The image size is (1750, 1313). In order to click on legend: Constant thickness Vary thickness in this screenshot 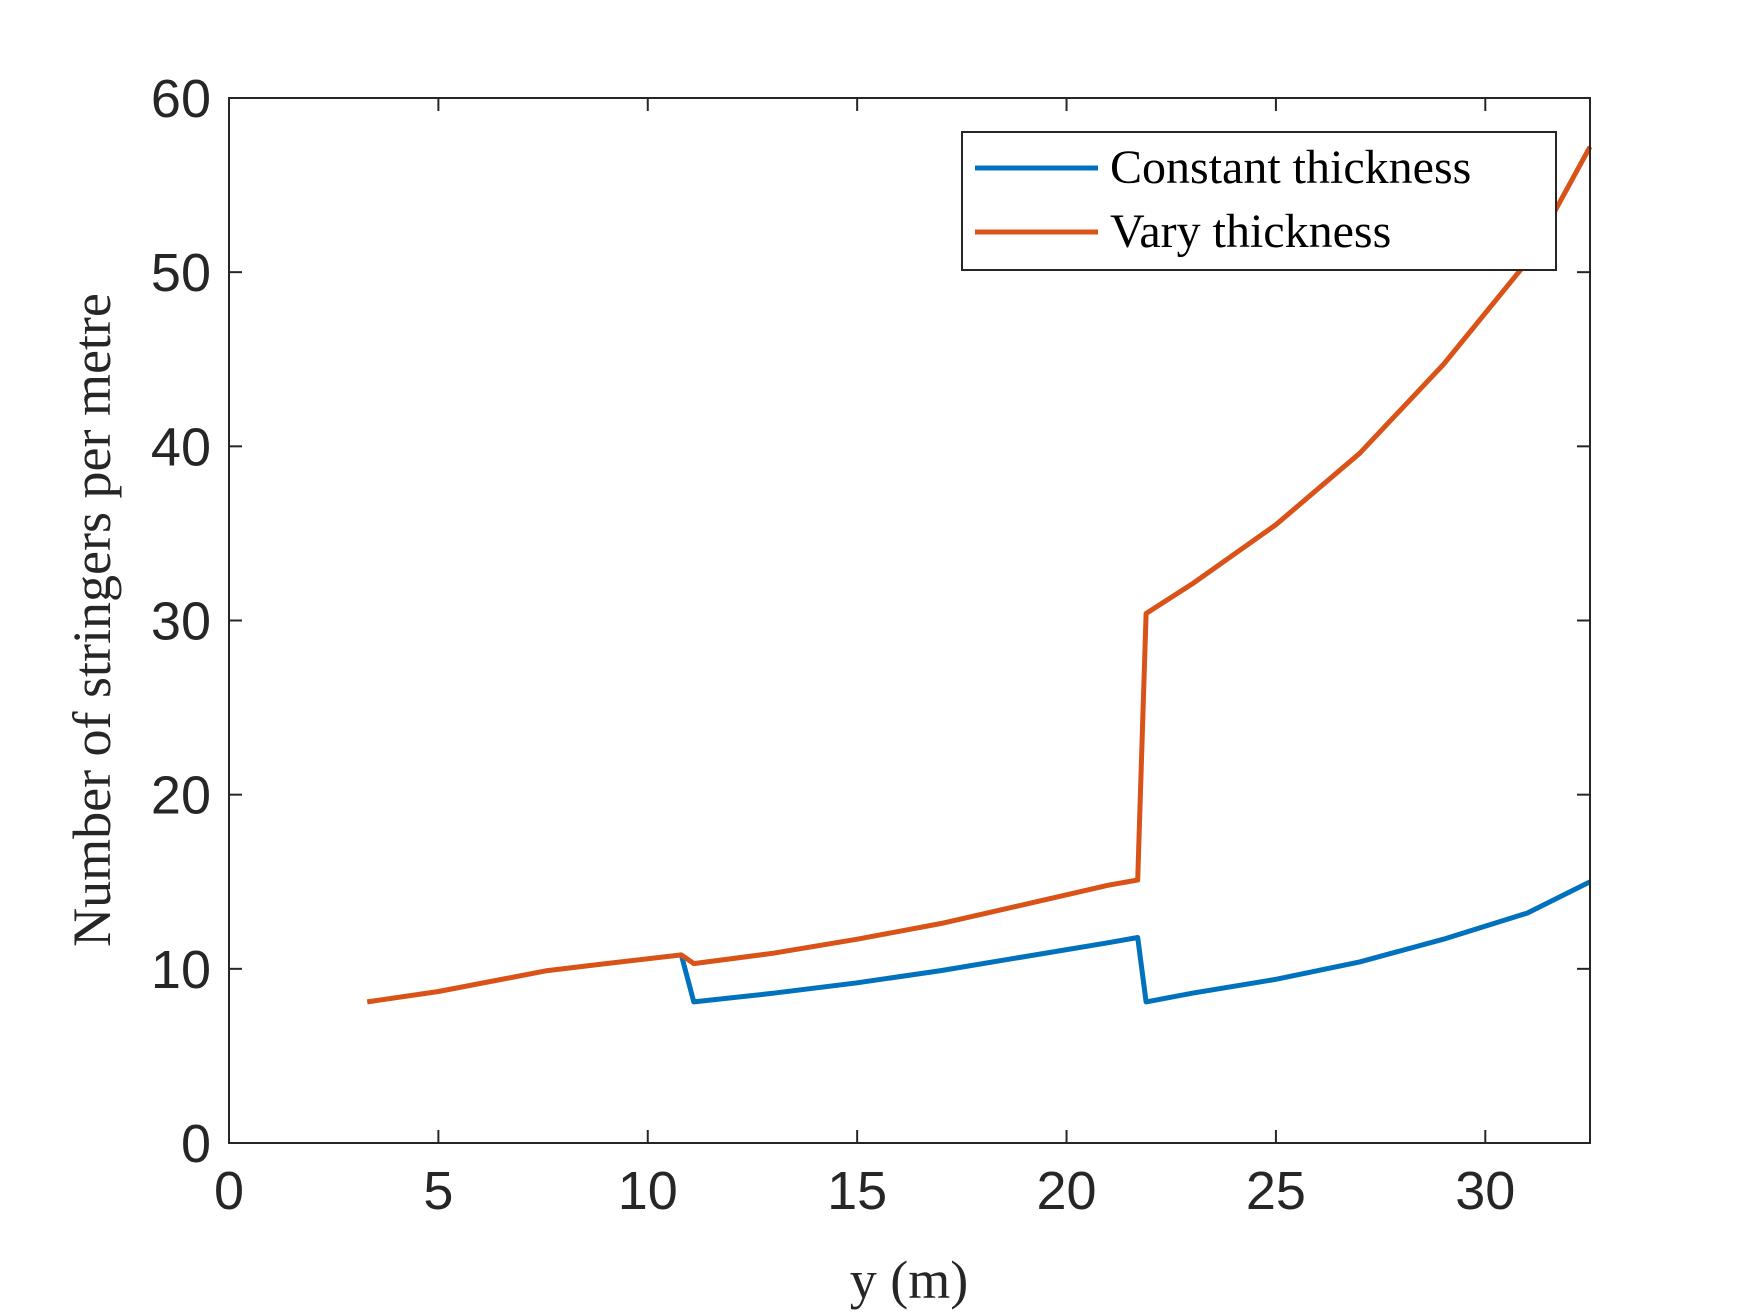, I will do `click(1259, 201)`.